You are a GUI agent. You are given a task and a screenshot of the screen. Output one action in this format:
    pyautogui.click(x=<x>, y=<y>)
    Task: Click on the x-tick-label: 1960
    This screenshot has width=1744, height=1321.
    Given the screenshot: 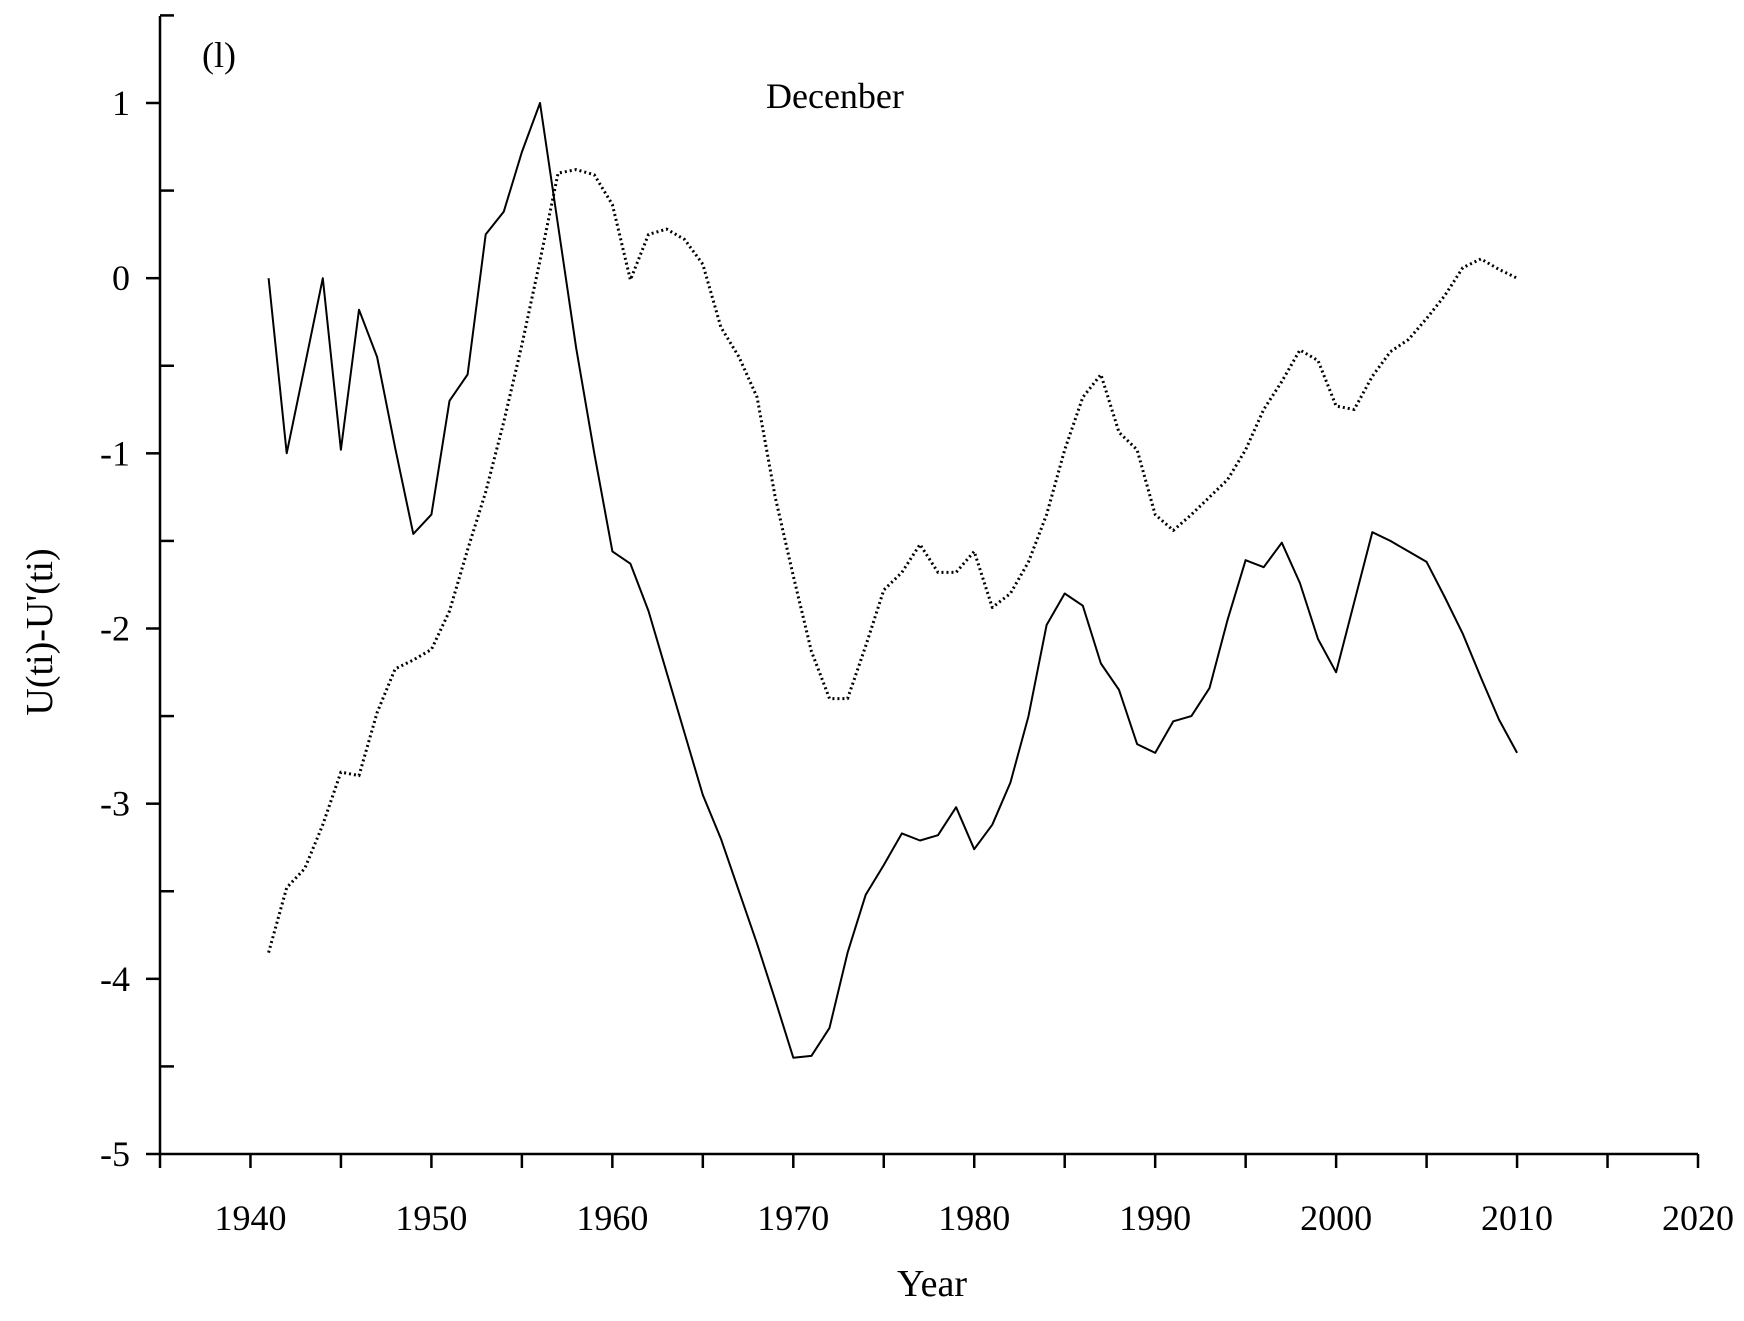 What is the action you would take?
    pyautogui.click(x=612, y=1218)
    